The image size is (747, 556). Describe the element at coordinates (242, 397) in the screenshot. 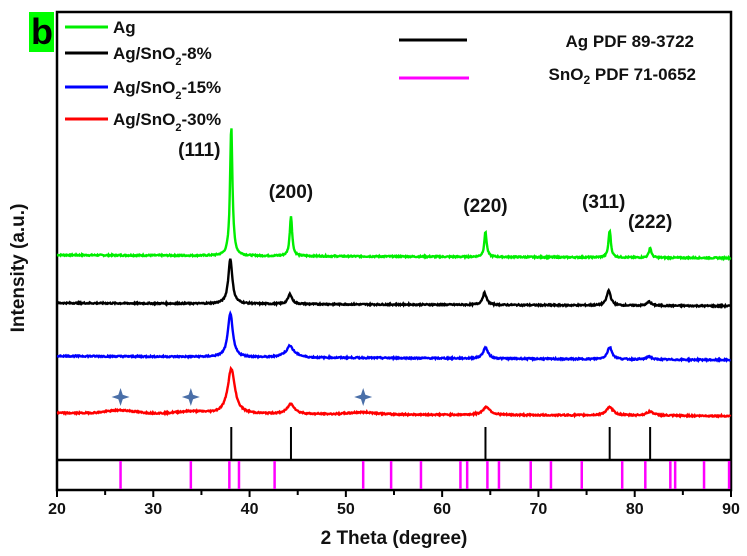

I see `sno2-star-markers` at that location.